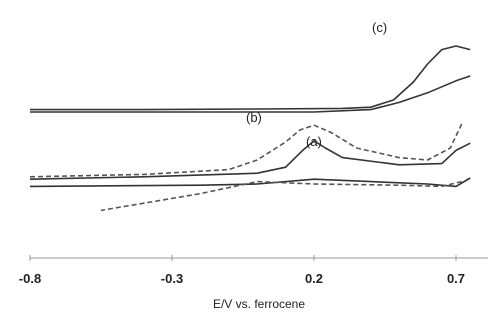  Describe the element at coordinates (243, 258) in the screenshot. I see `x-axis-ticks` at that location.